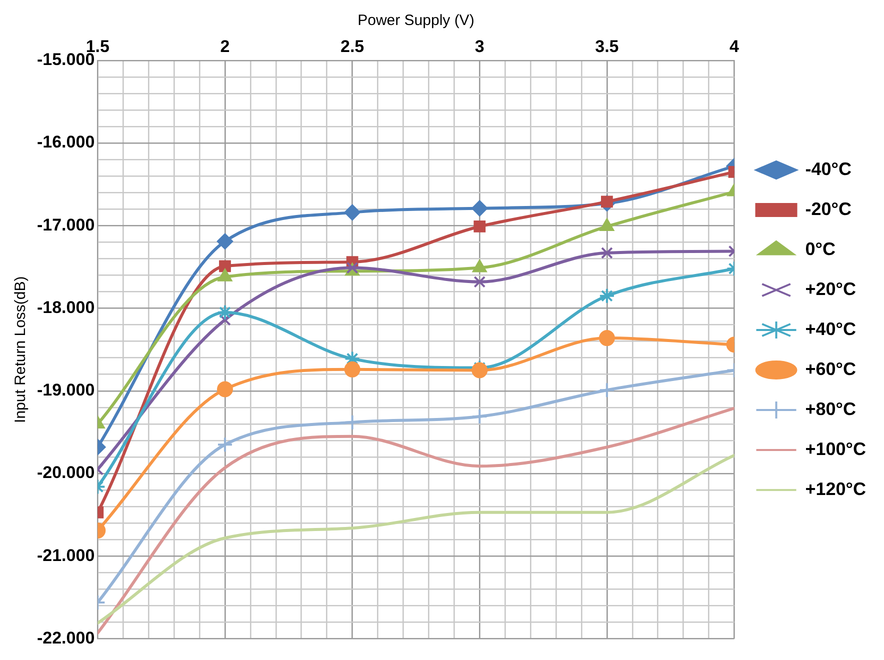  Describe the element at coordinates (416, 21) in the screenshot. I see `x-axis-title: Power Supply (V)` at that location.